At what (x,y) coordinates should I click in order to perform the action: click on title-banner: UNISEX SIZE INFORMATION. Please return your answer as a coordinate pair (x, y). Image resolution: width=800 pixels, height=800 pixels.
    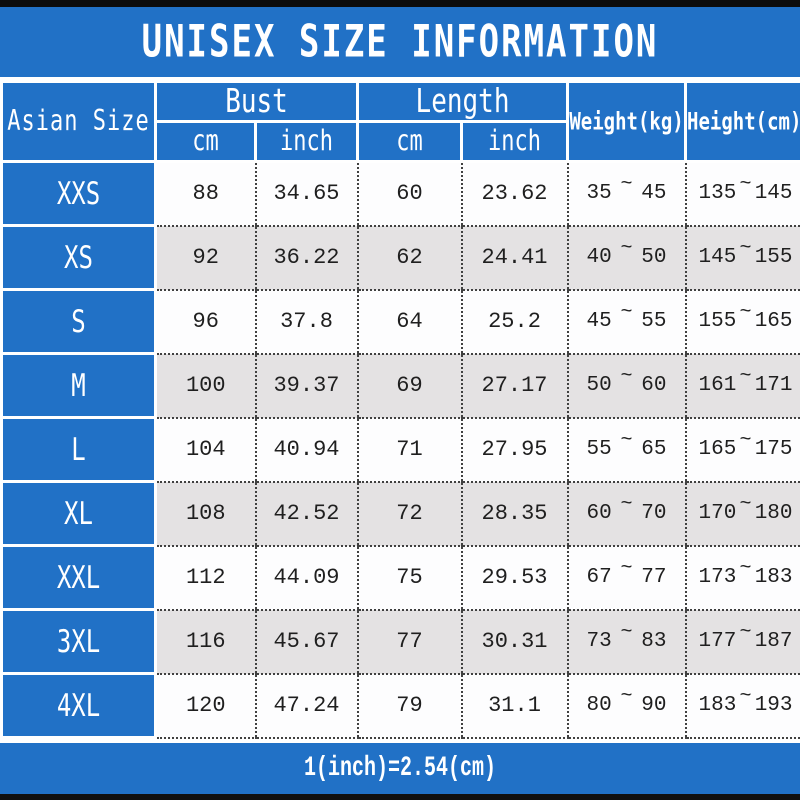
    Looking at the image, I should click on (400, 42).